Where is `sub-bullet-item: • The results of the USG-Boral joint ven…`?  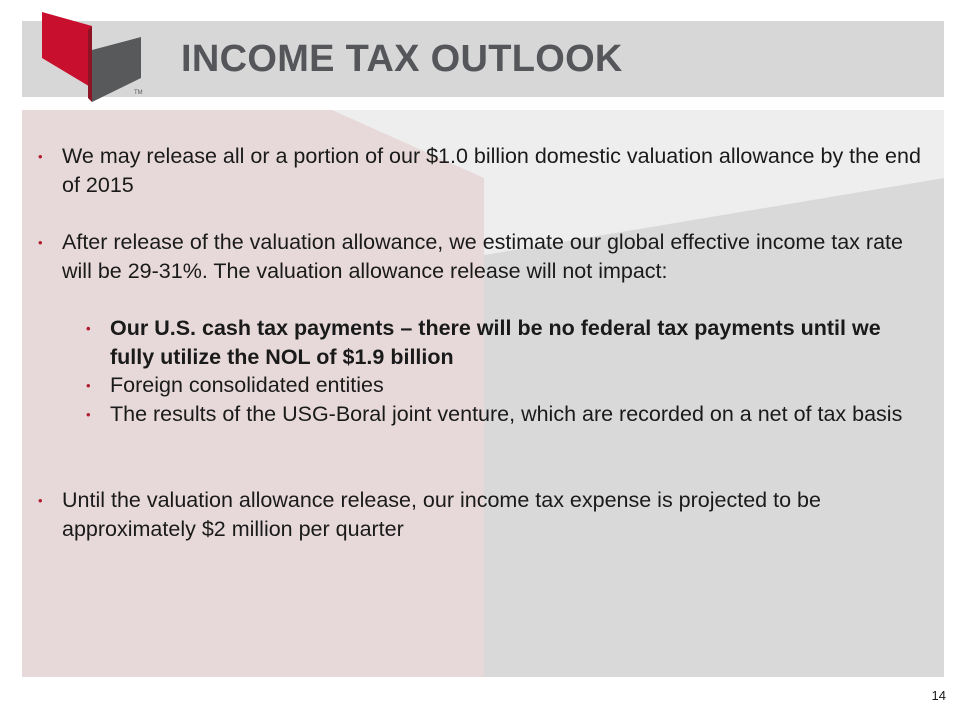 sub-bullet-item: • The results of the USG-Boral joint ven… is located at coordinates (508, 414).